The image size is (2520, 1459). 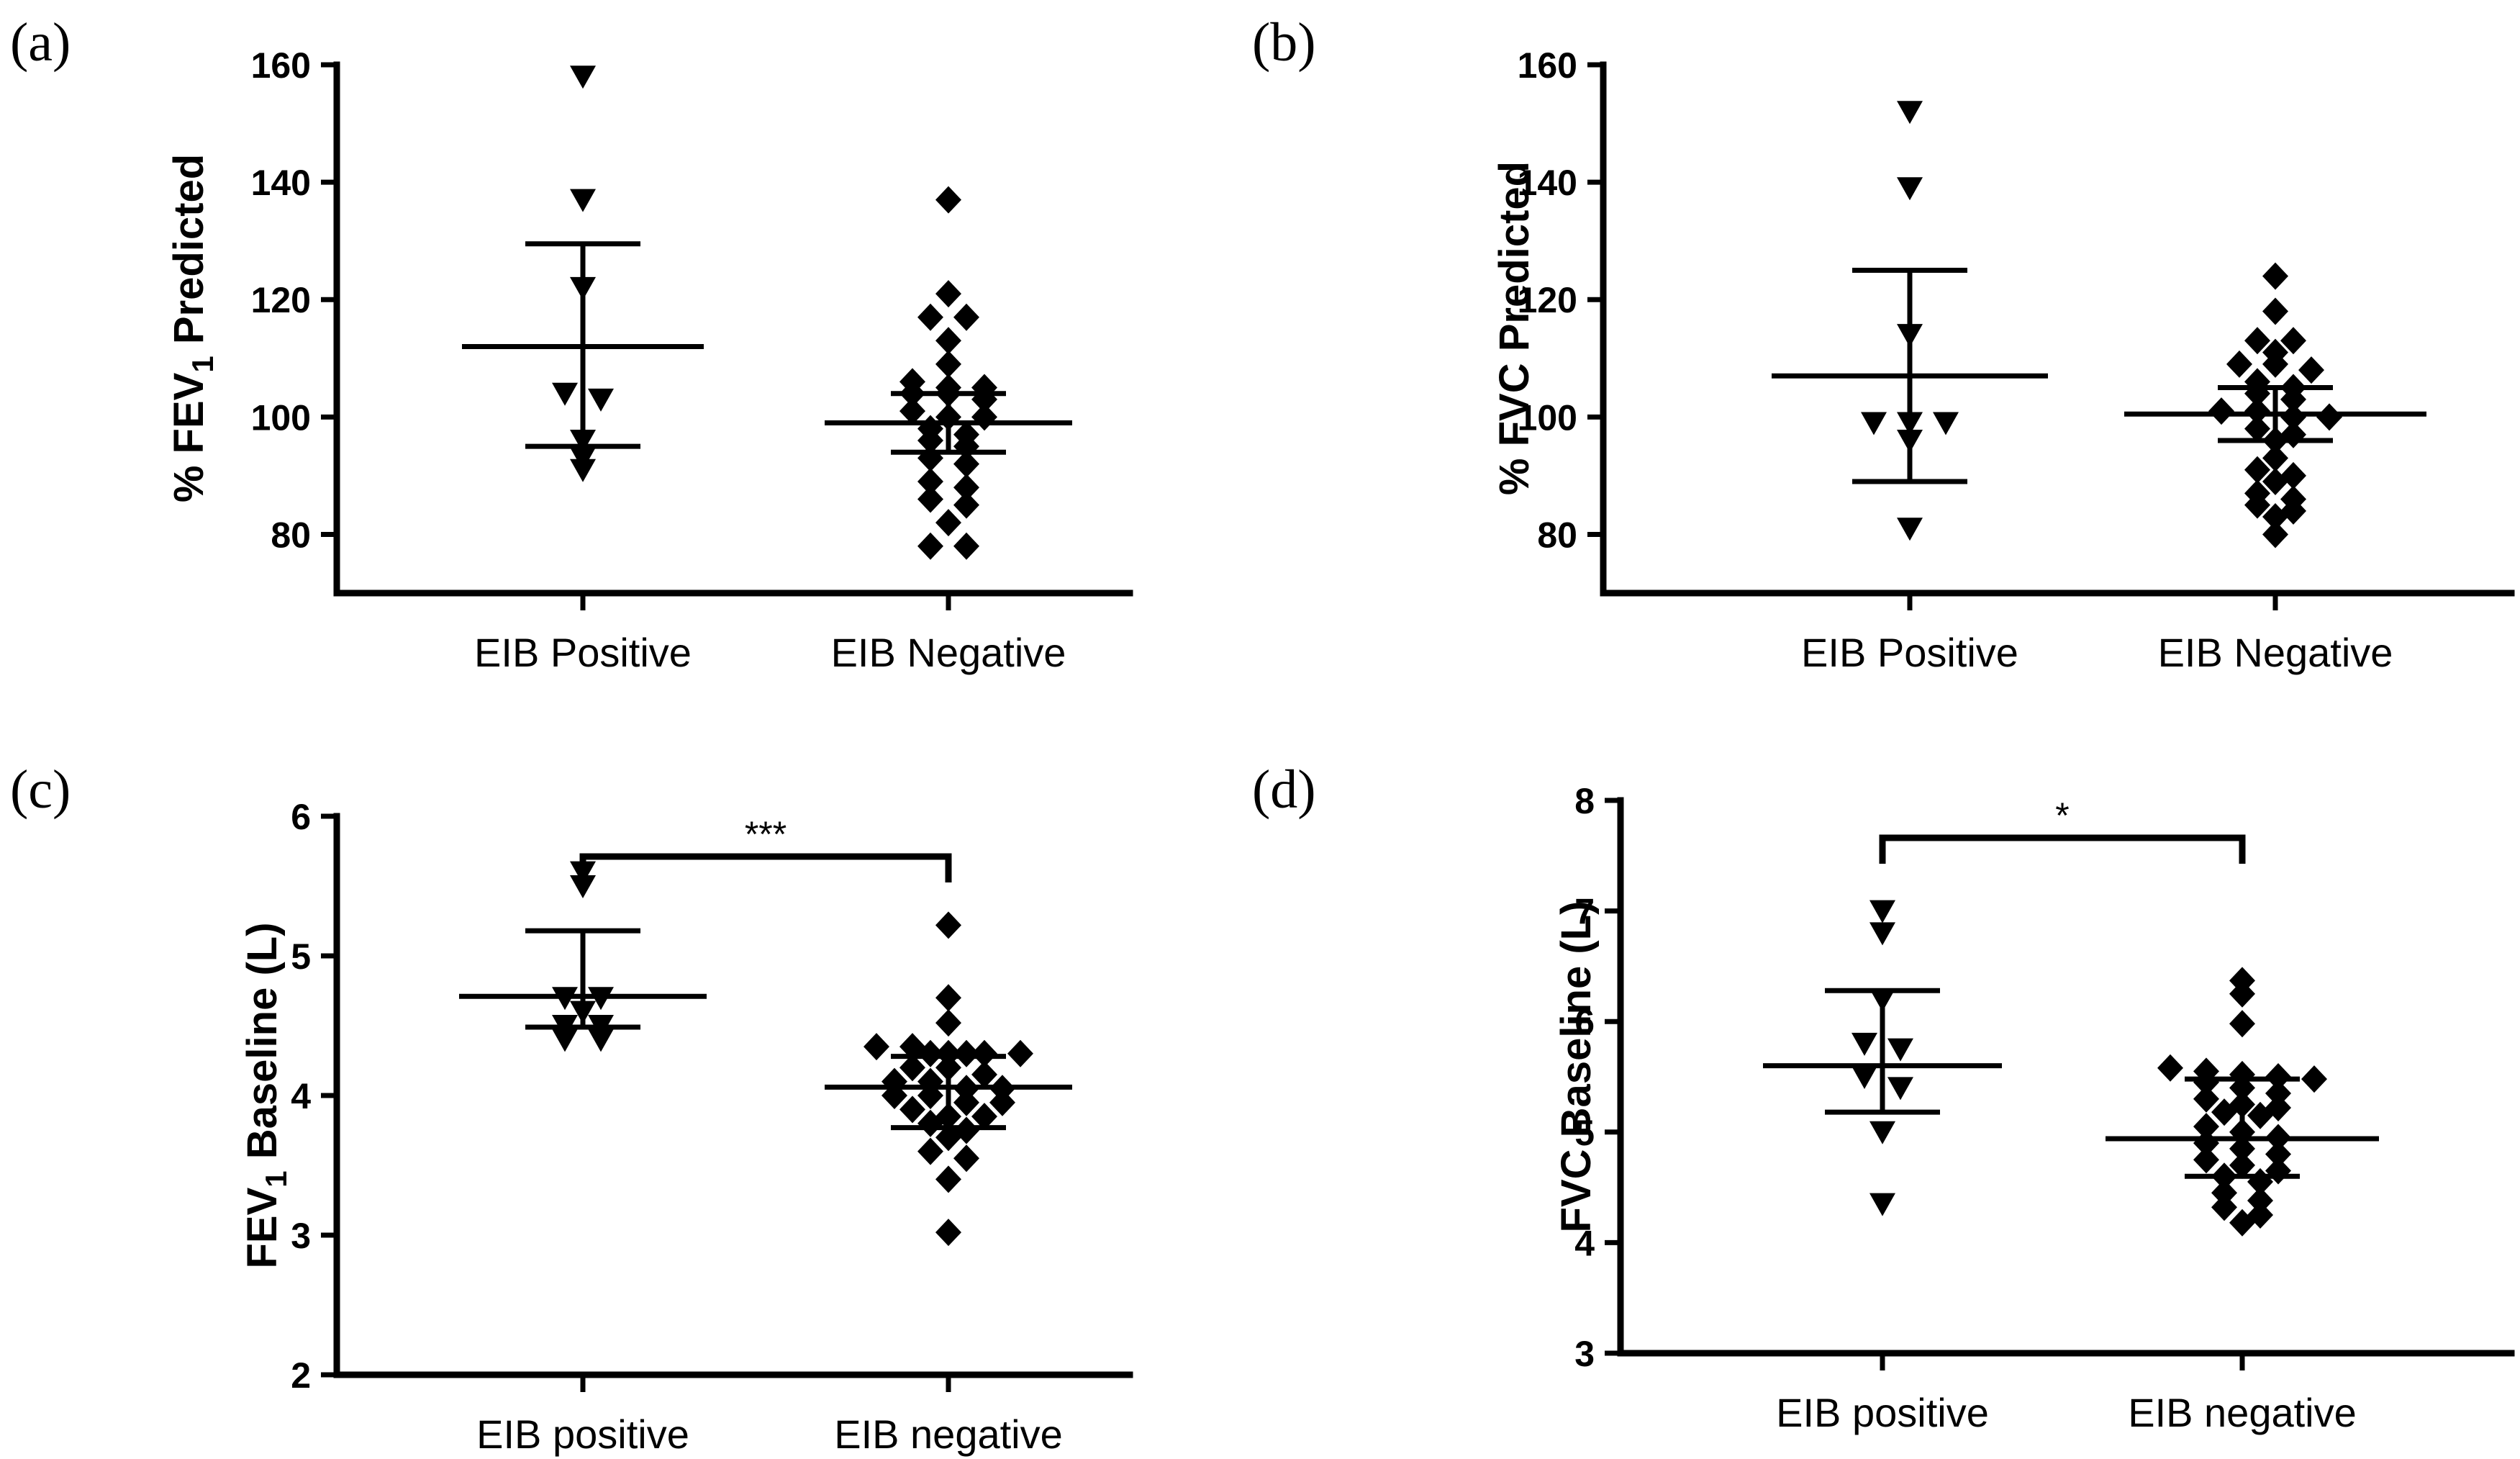 I want to click on y-axis-title-d: FVC Baseline (L), so click(x=1576, y=1067).